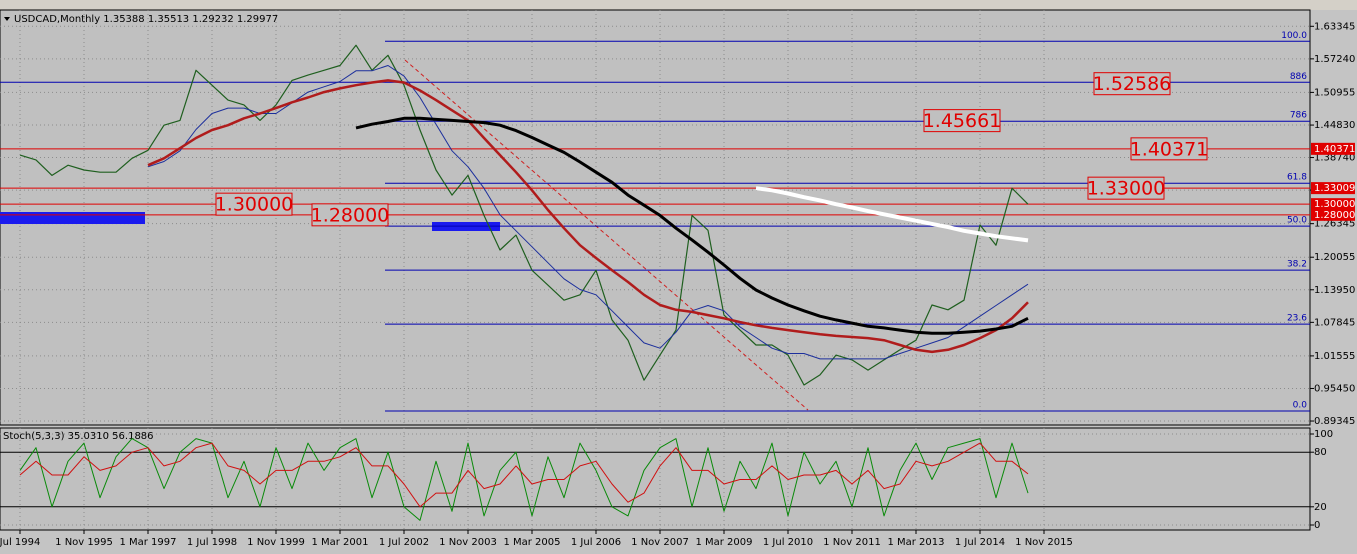 The width and height of the screenshot is (1357, 554). What do you see at coordinates (1334, 290) in the screenshot?
I see `y-tick-label: 1.13950` at bounding box center [1334, 290].